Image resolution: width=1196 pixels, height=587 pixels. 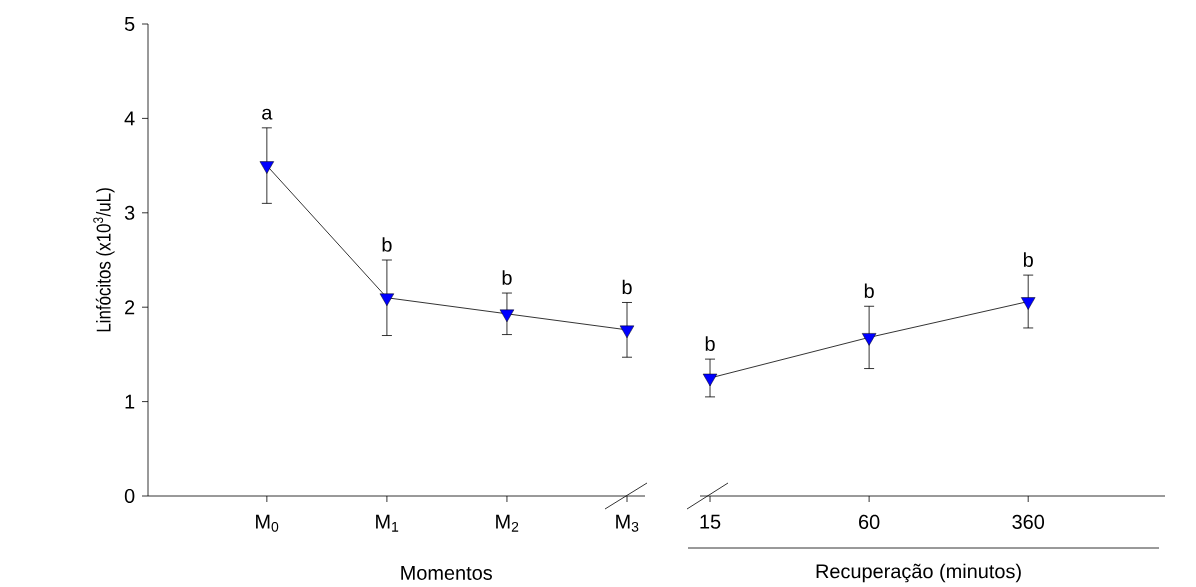 What do you see at coordinates (446, 573) in the screenshot?
I see `x-axis-title: Momentos` at bounding box center [446, 573].